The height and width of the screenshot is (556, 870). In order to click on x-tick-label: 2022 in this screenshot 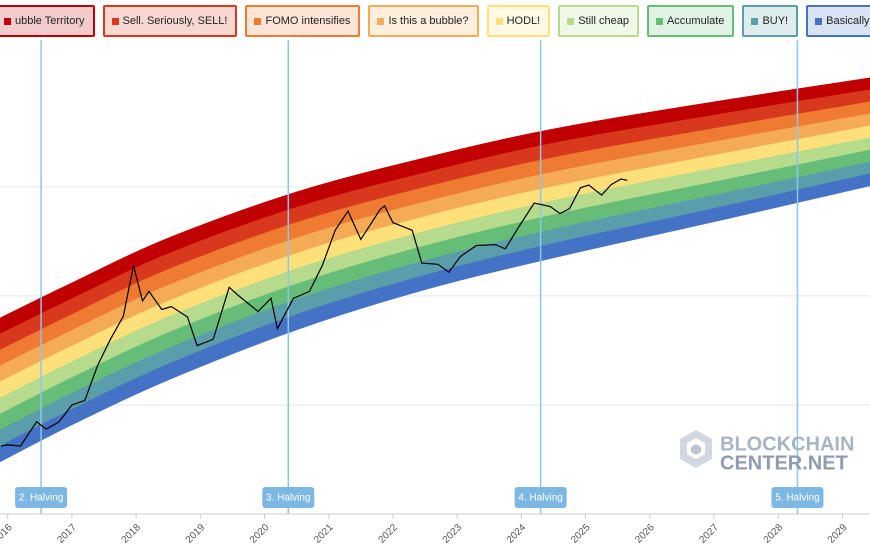, I will do `click(388, 534)`.